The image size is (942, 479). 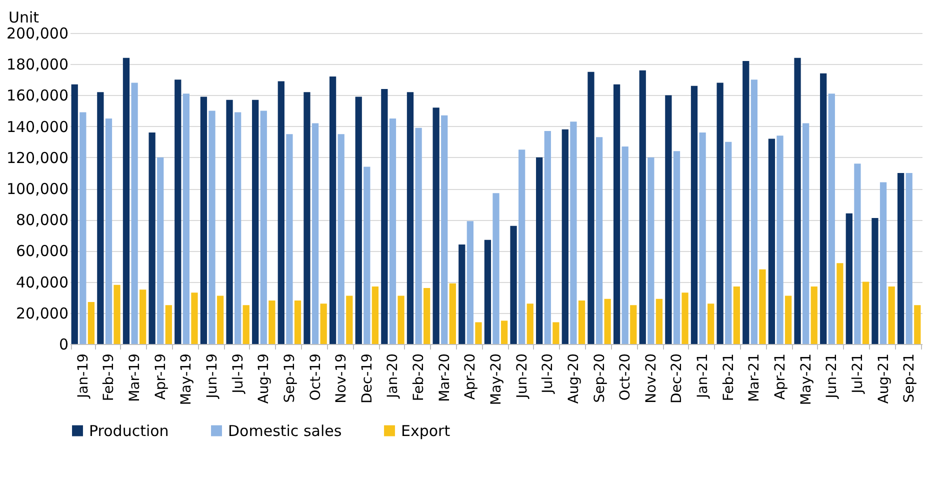 I want to click on x-tick-label: Jul-20, so click(x=548, y=374).